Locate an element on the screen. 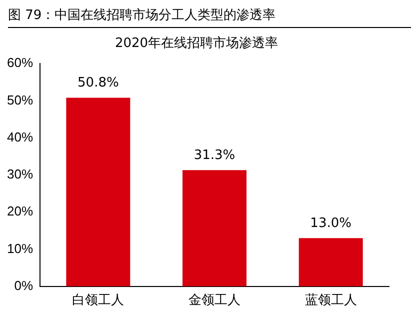  y-tick-label: 50% is located at coordinates (20, 100).